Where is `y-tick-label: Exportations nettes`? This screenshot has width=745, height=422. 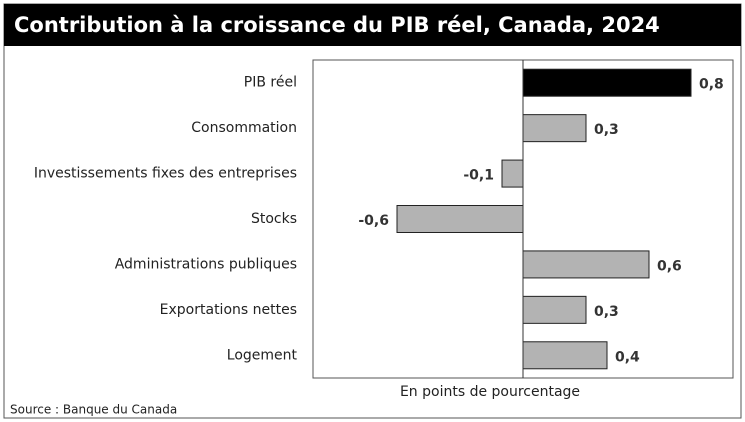
y-tick-label: Exportations nettes is located at coordinates (228, 310).